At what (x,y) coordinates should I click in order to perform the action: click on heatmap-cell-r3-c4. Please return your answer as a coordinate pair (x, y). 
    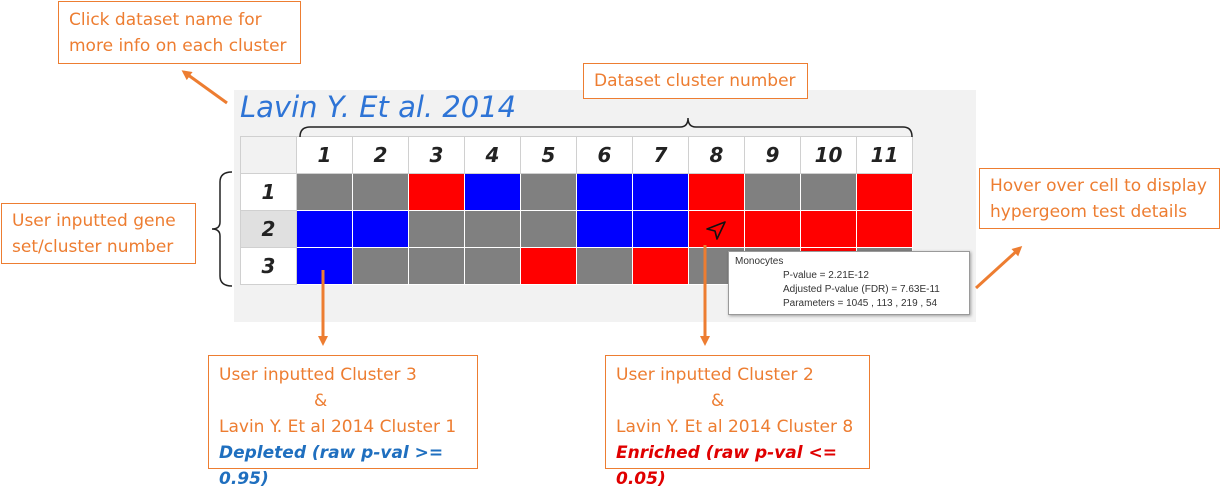
    Looking at the image, I should click on (493, 266).